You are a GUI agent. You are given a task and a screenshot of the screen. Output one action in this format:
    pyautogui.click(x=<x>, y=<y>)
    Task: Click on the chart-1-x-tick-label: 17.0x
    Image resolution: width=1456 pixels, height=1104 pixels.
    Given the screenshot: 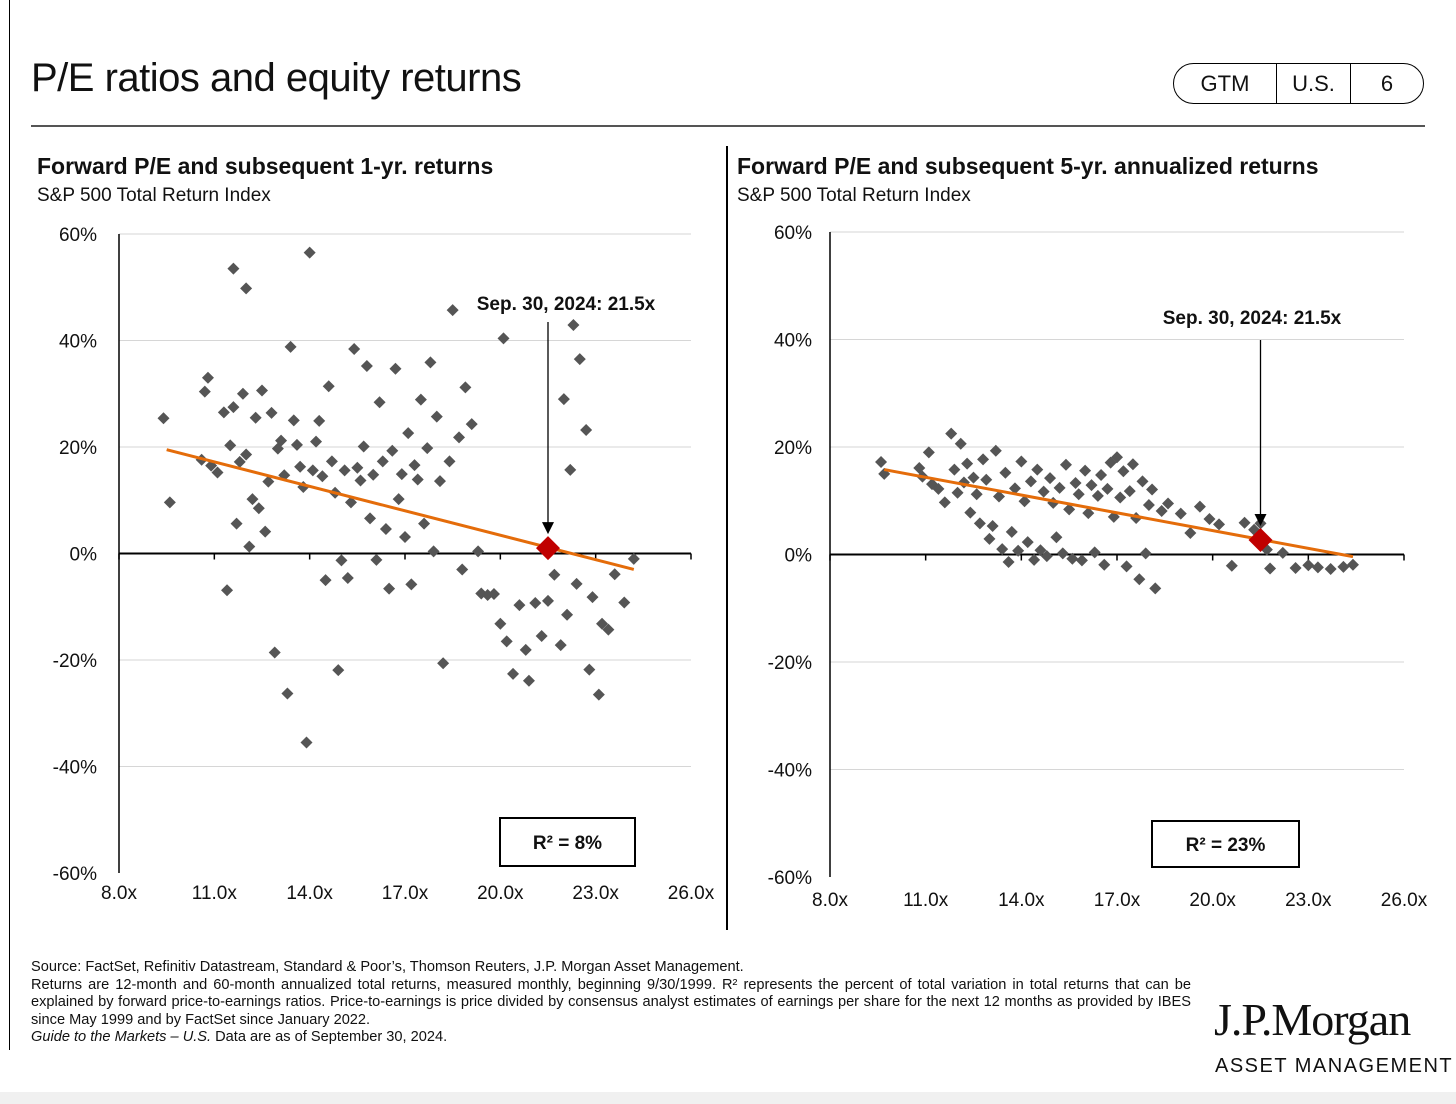 What is the action you would take?
    pyautogui.click(x=405, y=893)
    